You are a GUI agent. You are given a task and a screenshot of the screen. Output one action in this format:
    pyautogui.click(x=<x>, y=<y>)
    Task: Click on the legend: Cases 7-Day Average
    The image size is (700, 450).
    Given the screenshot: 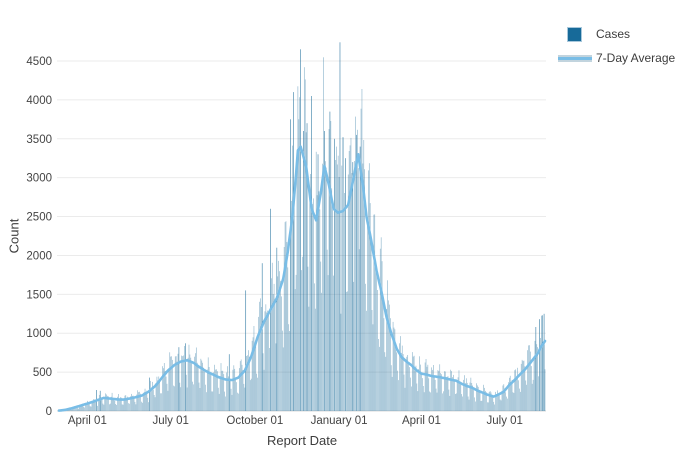 What is the action you would take?
    pyautogui.click(x=615, y=46)
    